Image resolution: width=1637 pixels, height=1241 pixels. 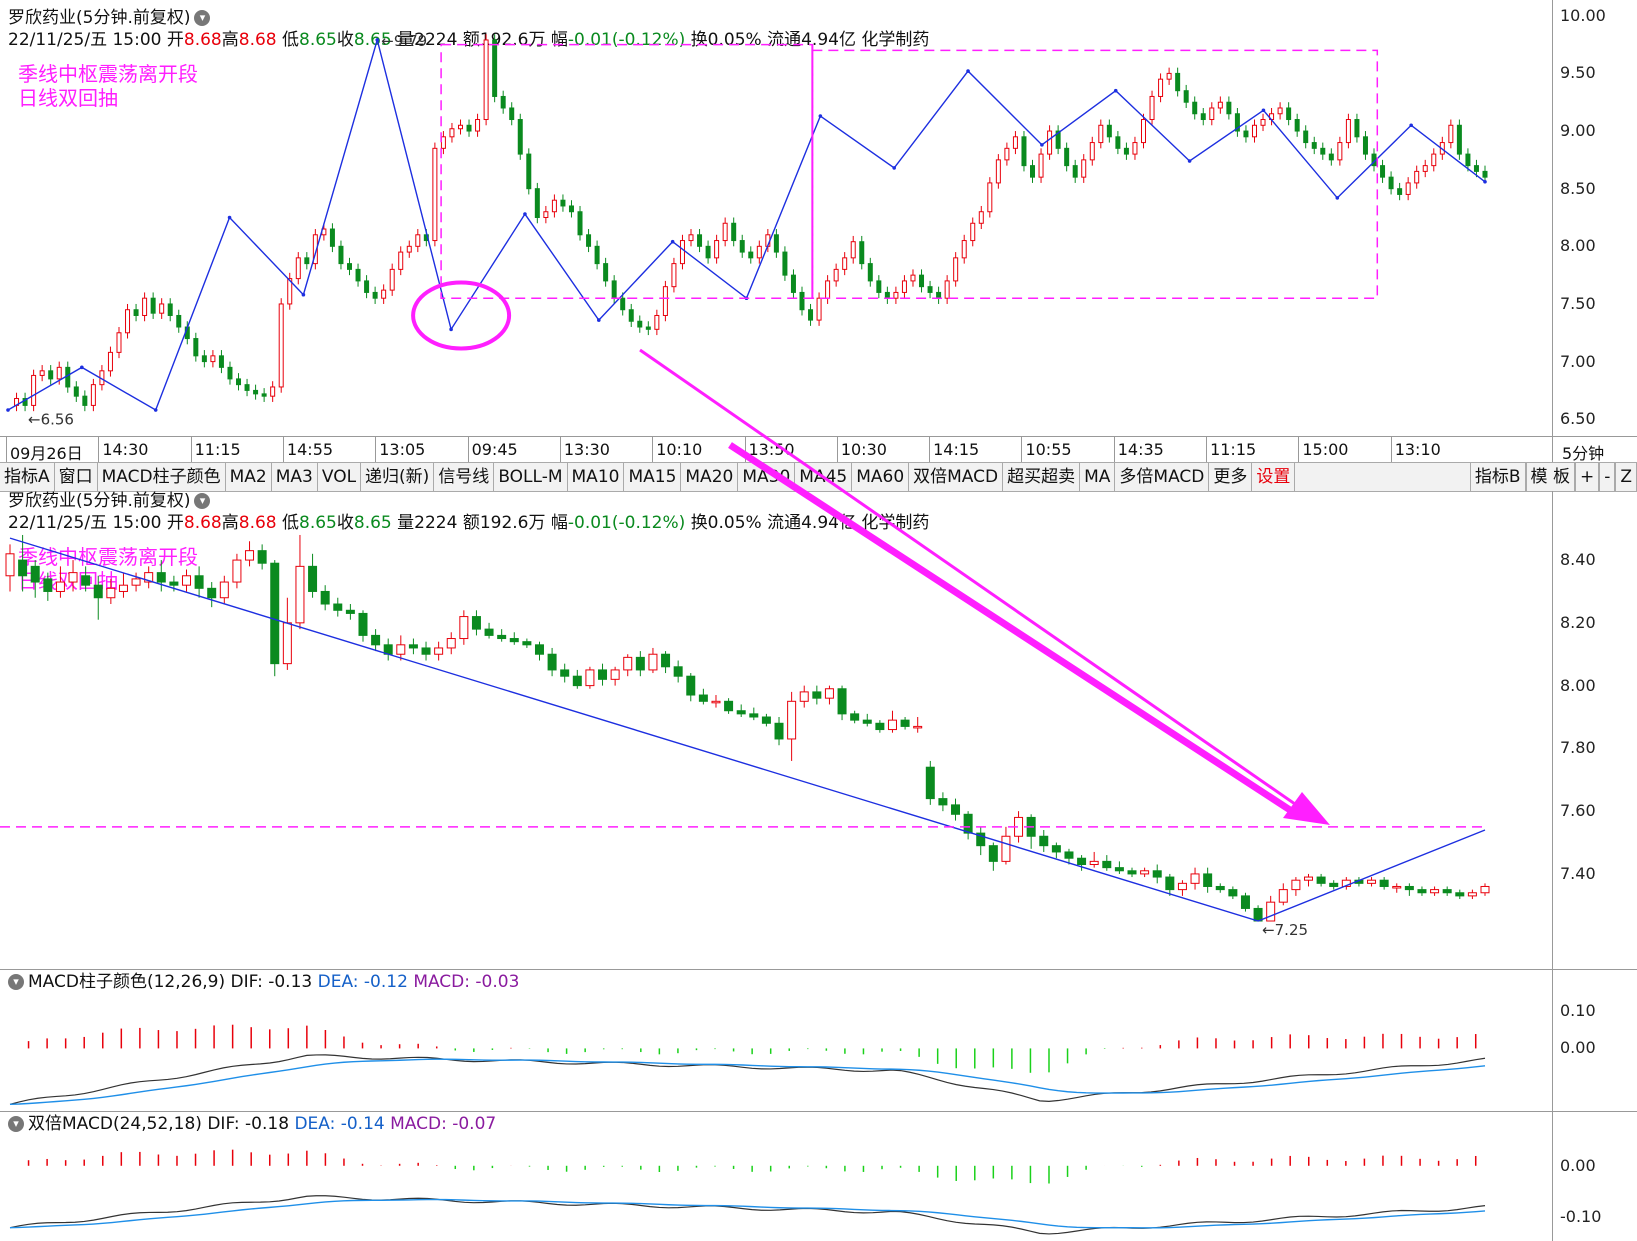 What do you see at coordinates (1042, 477) in the screenshot?
I see `toolbar-item: 超买超卖` at bounding box center [1042, 477].